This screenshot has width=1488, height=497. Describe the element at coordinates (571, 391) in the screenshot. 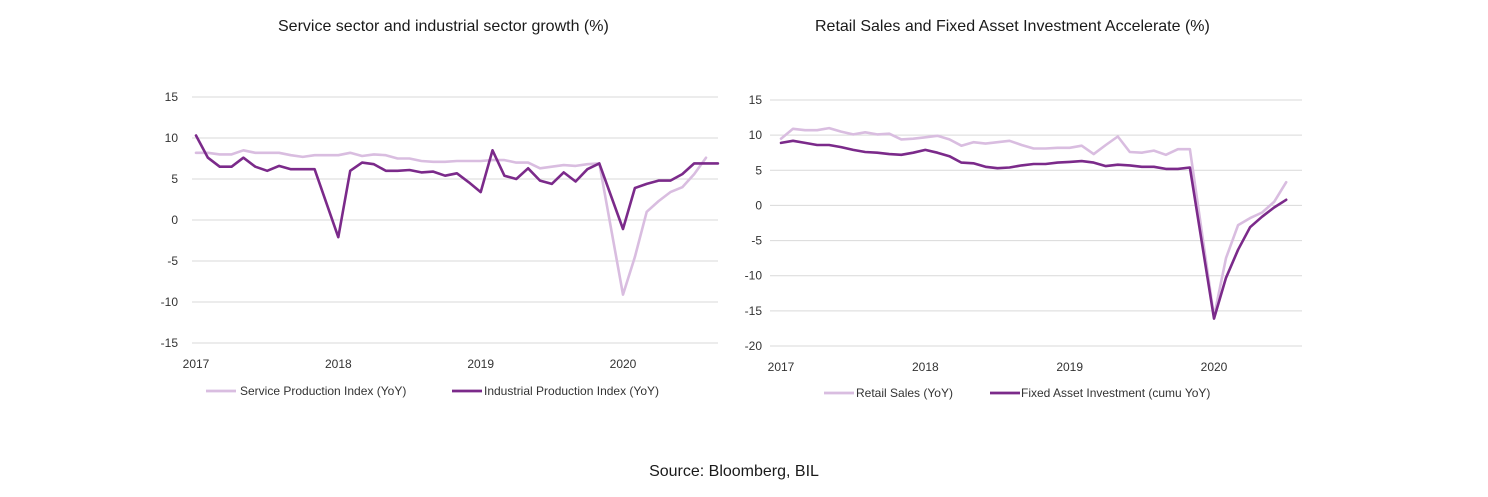

I see `legend-label: Industrial Production Index (YoY)` at that location.